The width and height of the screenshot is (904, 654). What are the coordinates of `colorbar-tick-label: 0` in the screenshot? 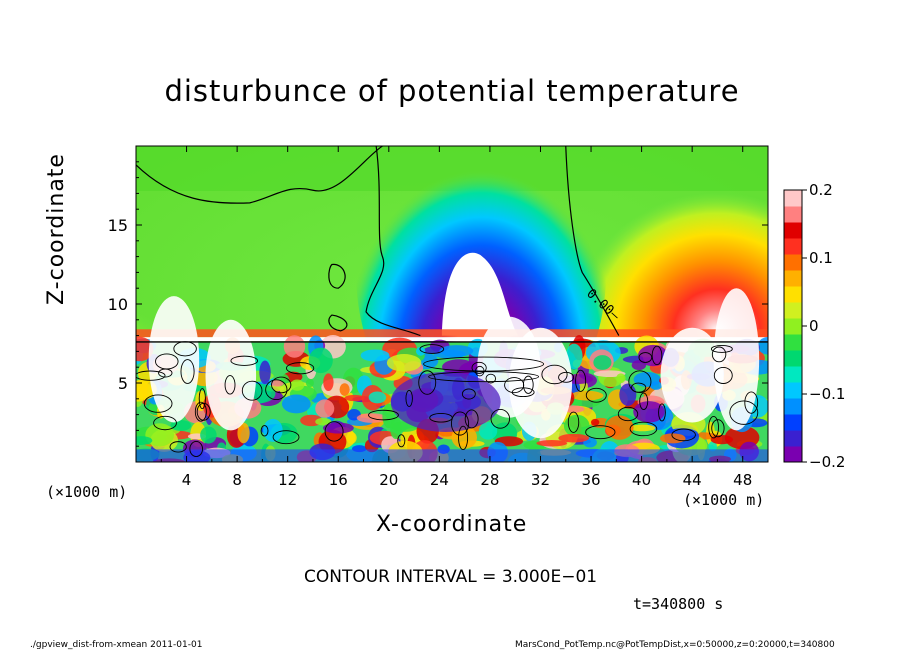 It's located at (814, 326).